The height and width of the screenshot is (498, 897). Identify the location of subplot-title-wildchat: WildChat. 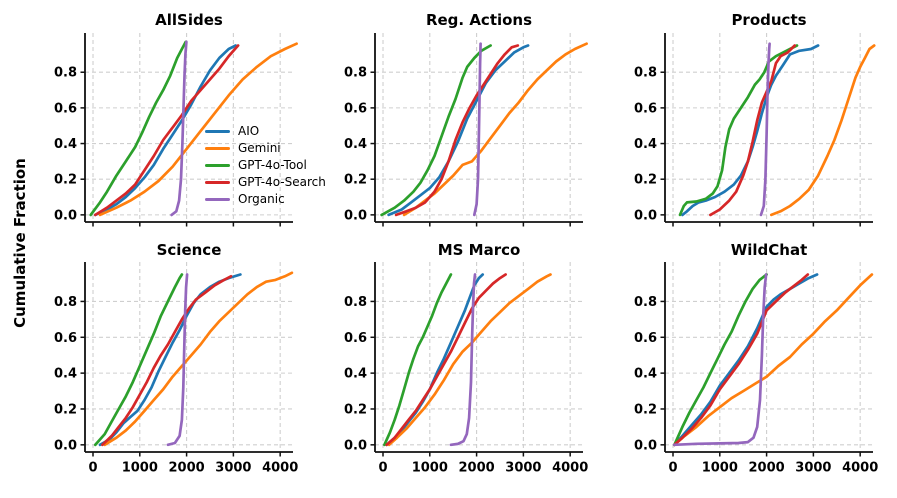
(769, 250).